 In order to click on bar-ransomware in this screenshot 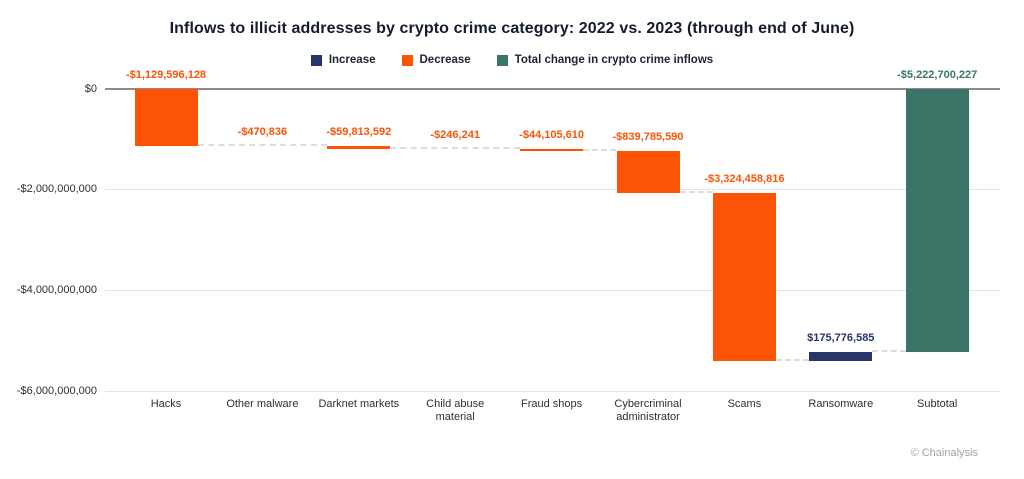, I will do `click(841, 356)`.